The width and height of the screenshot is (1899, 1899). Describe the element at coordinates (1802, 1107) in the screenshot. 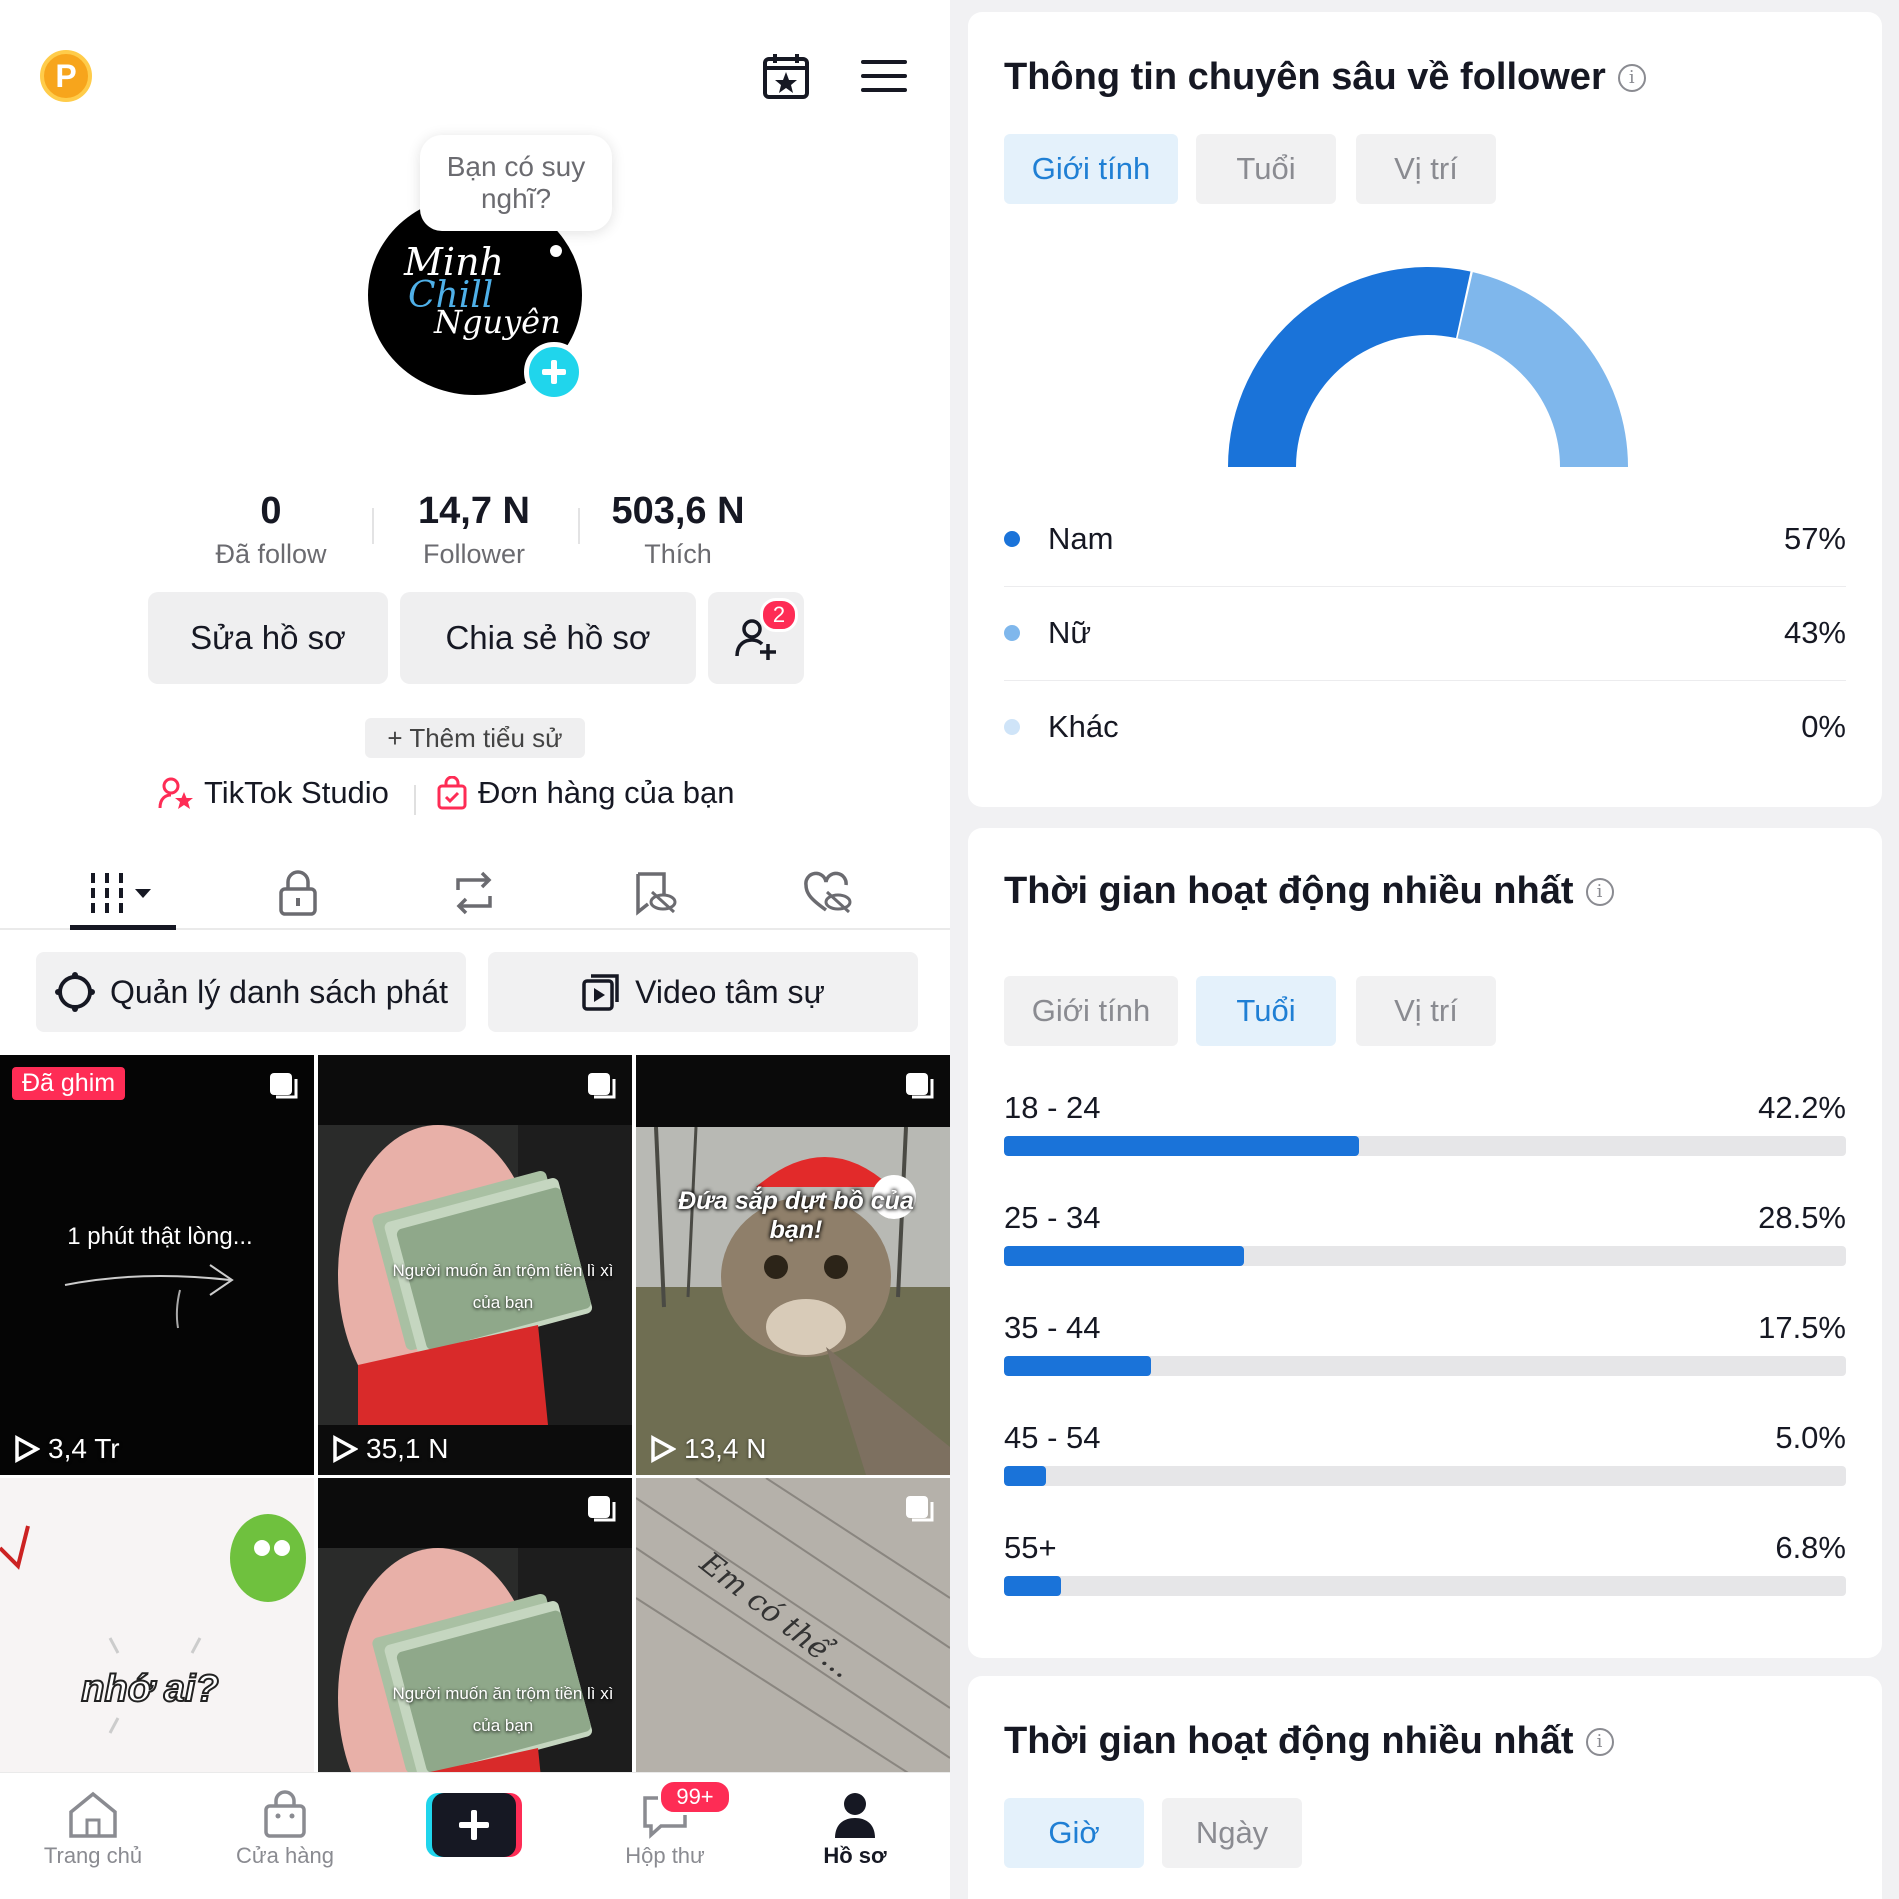

I see `age-percent: 42.2%` at that location.